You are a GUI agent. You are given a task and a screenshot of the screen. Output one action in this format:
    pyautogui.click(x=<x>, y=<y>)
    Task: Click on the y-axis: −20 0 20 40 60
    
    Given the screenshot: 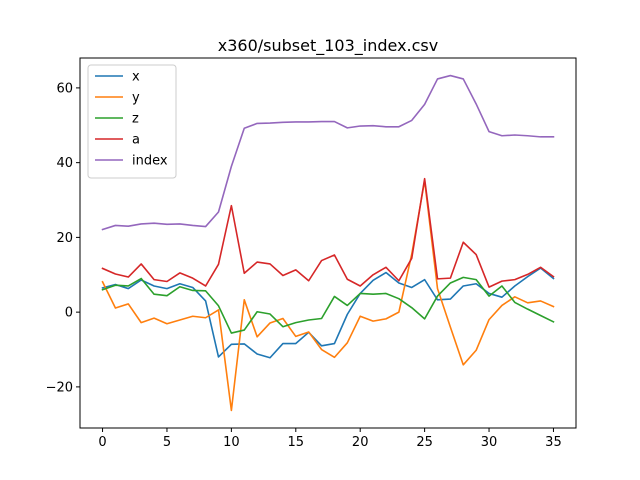 What is the action you would take?
    pyautogui.click(x=63, y=238)
    